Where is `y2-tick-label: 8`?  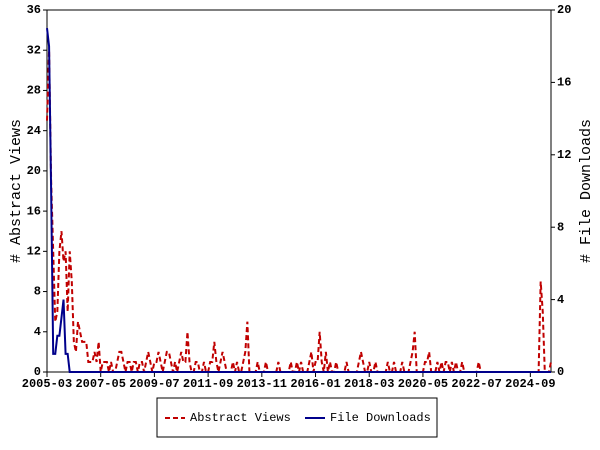 y2-tick-label: 8 is located at coordinates (560, 227).